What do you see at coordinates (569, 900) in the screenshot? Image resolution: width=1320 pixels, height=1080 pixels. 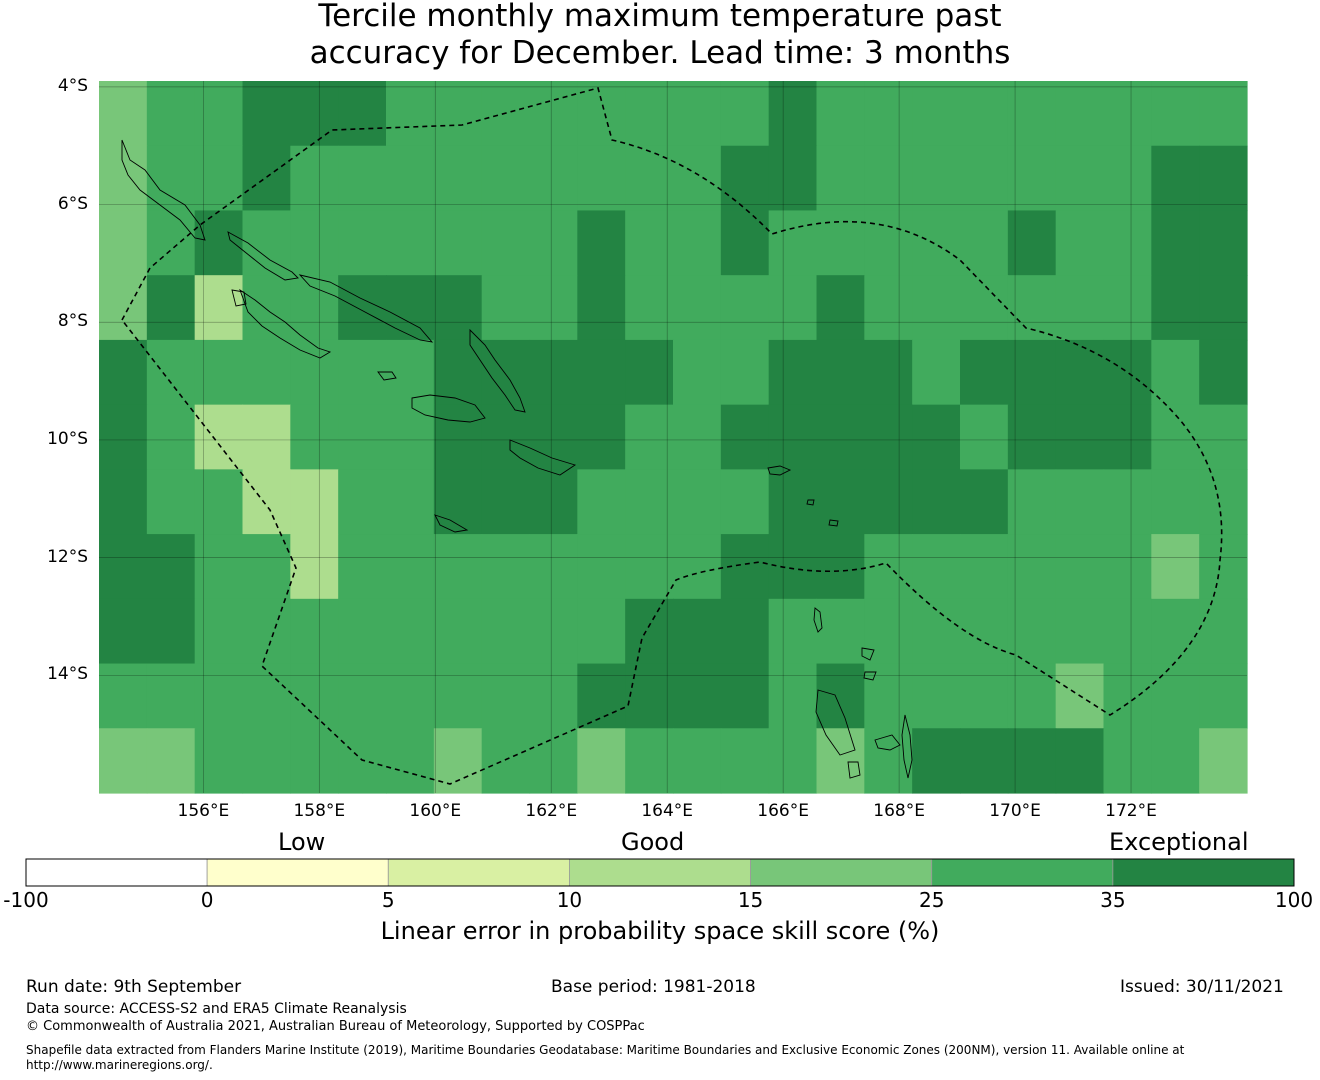 I see `colorbar-tick-label: 10` at bounding box center [569, 900].